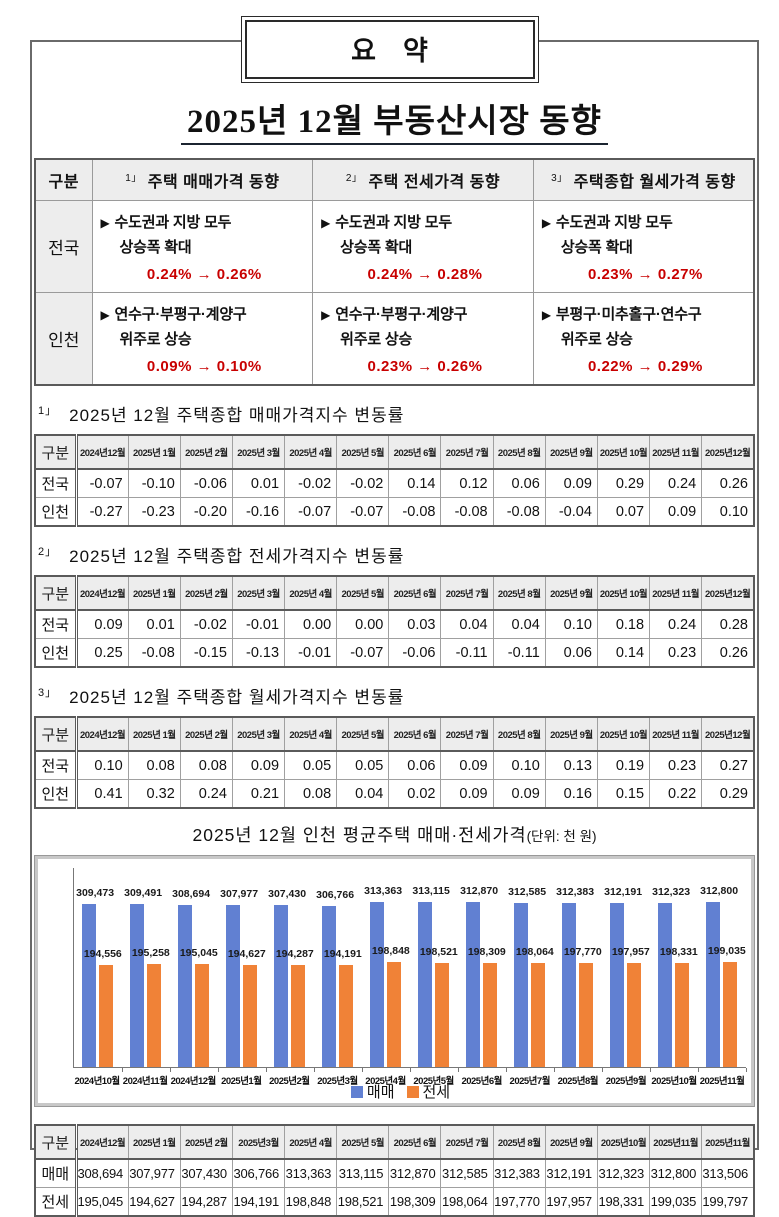 Image resolution: width=779 pixels, height=1217 pixels. Describe the element at coordinates (237, 556) in the screenshot. I see `section-heading-text: 2025년 12월 주택종합 전세가격지수 변동률` at that location.